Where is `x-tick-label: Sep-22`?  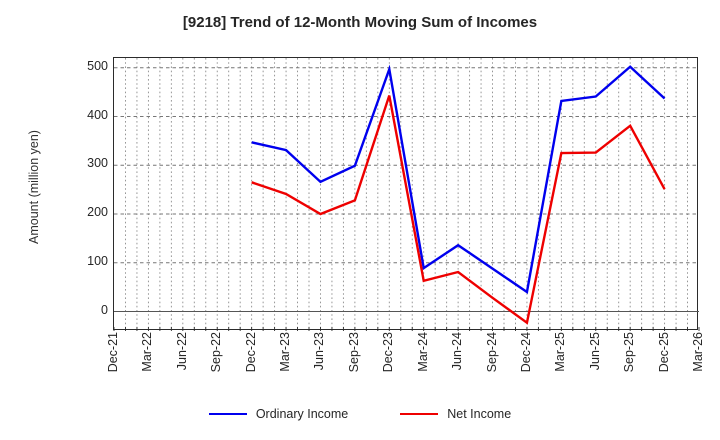
x-tick-label: Sep-22 is located at coordinates (216, 352).